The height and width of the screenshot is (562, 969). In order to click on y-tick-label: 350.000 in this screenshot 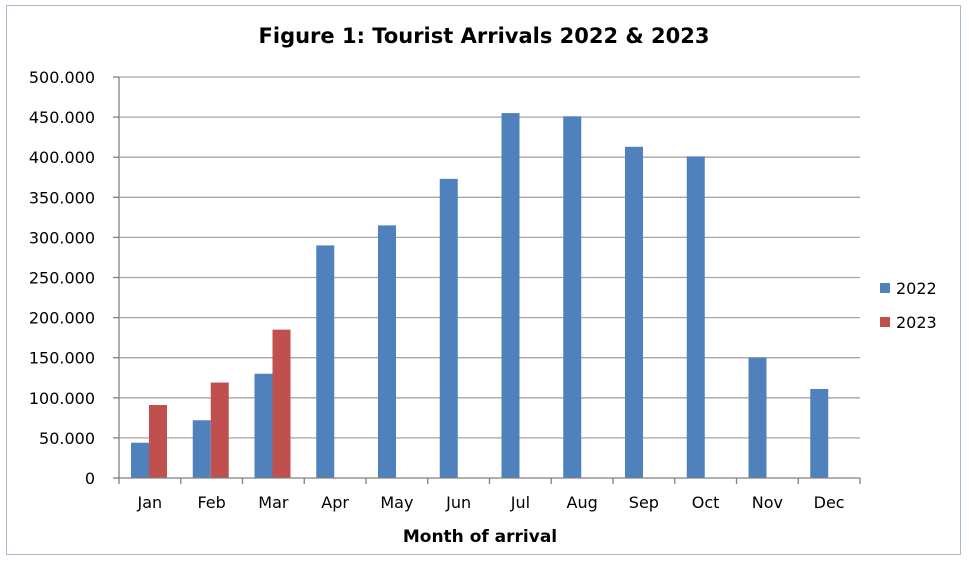, I will do `click(62, 197)`.